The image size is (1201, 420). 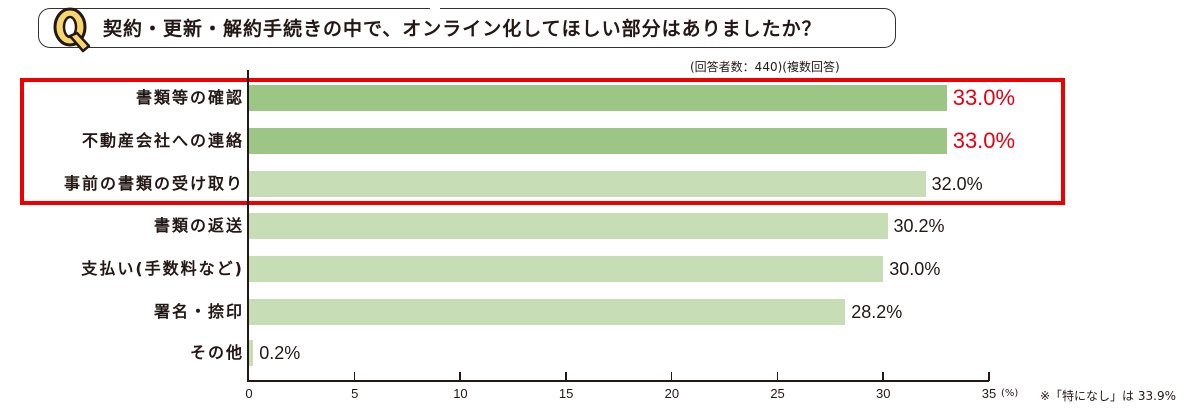 I want to click on category-label: 書類の返送, so click(x=198, y=225).